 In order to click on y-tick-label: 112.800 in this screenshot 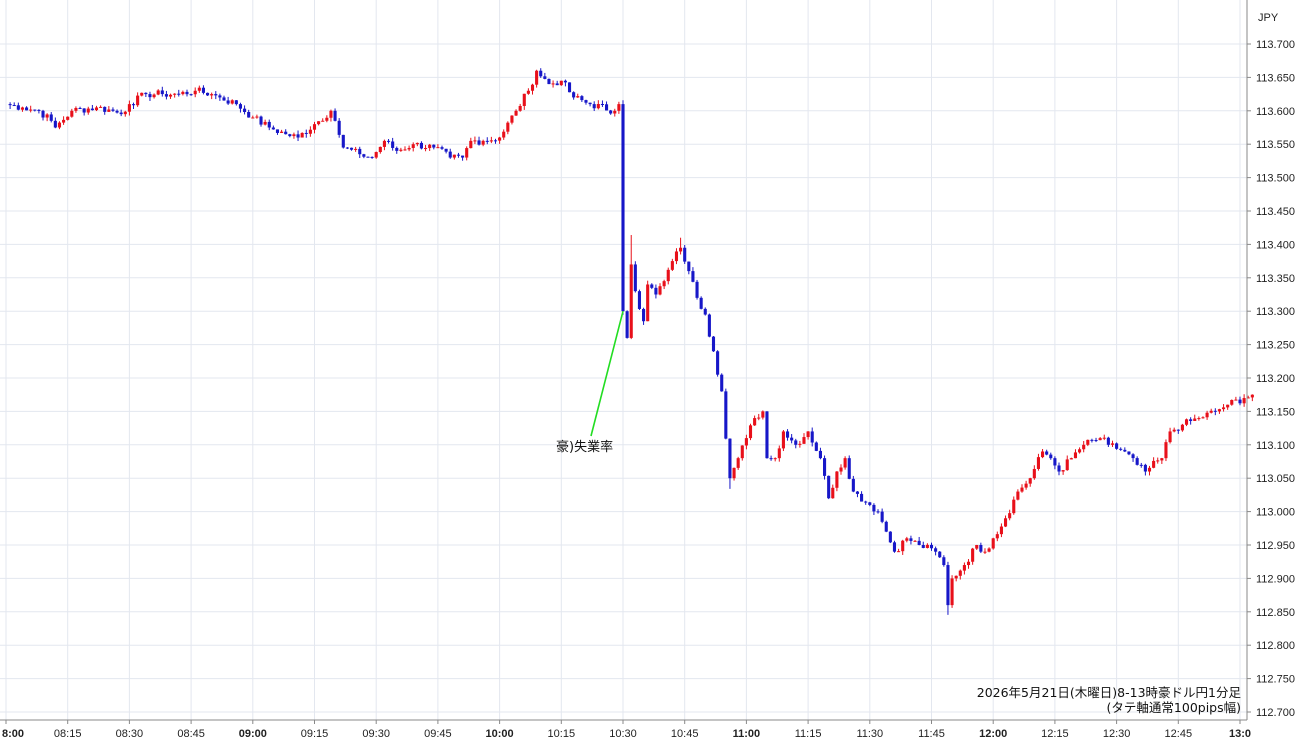, I will do `click(1275, 646)`.